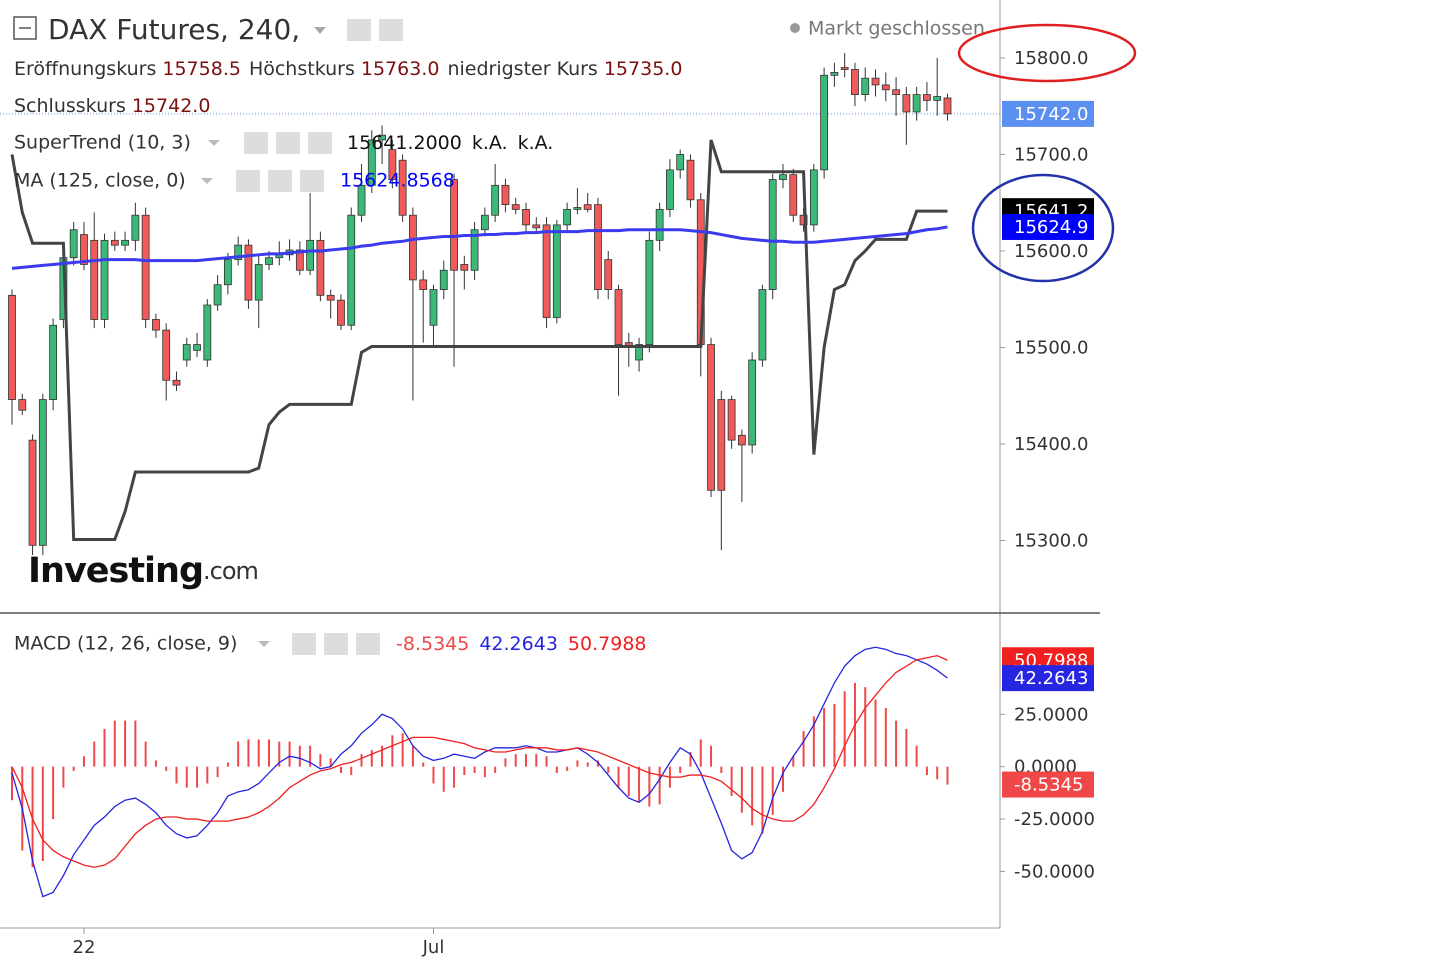 The width and height of the screenshot is (1449, 960). What do you see at coordinates (607, 644) in the screenshot?
I see `indicator-value: 50.7988` at bounding box center [607, 644].